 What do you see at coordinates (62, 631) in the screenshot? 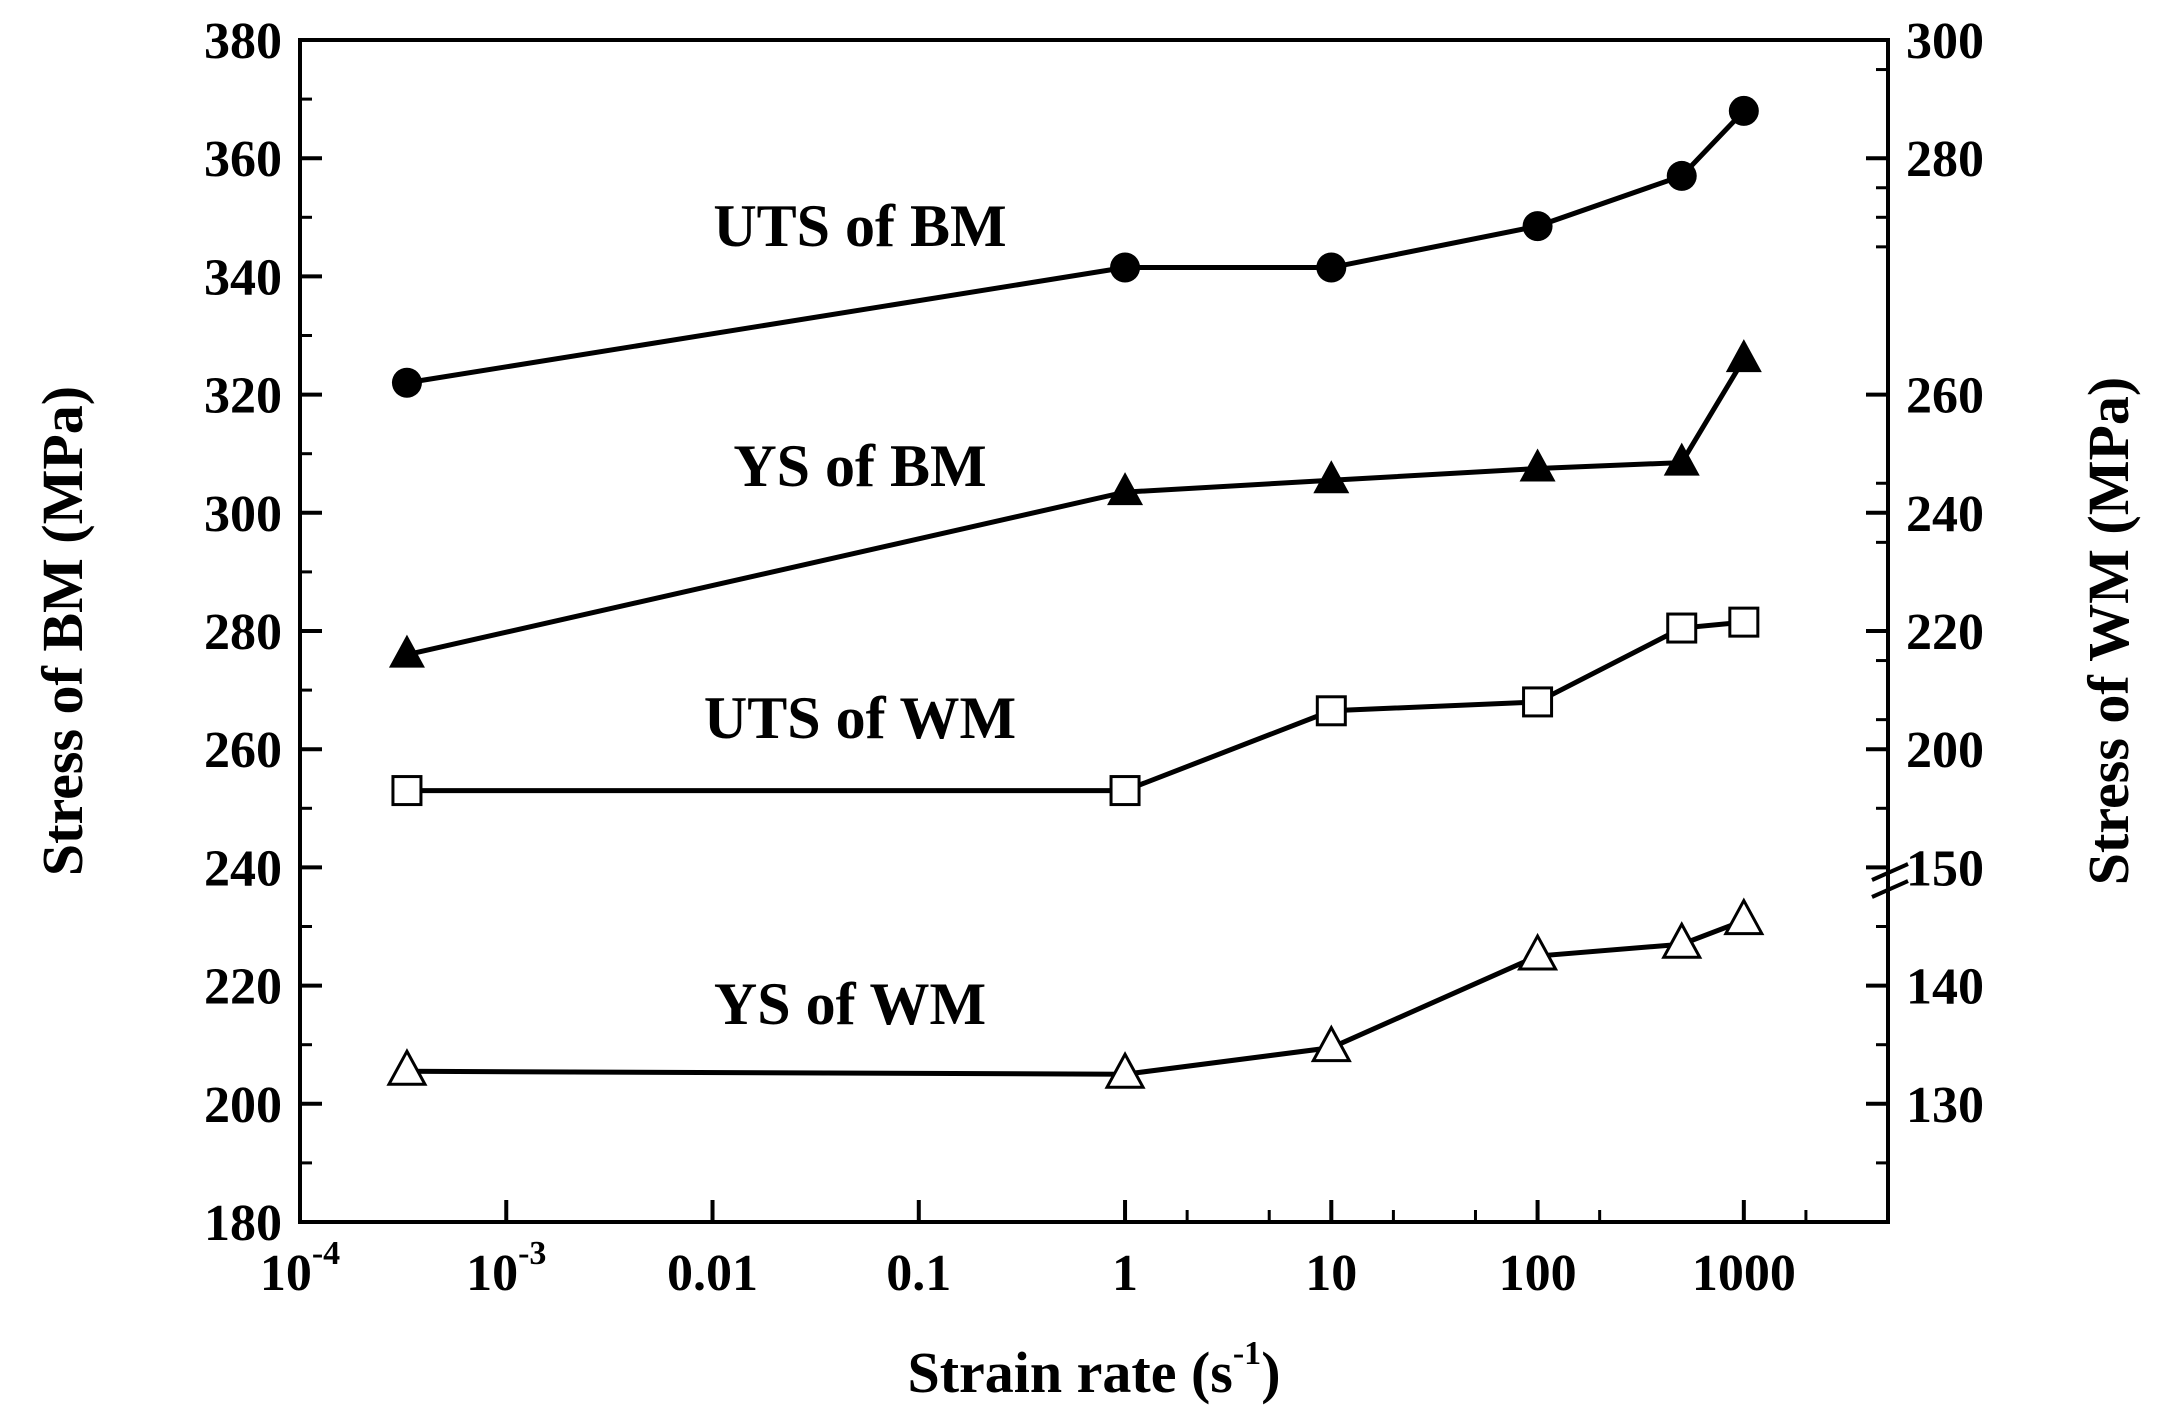
I see `y-left-axis-title: Stress of BM (MPa)` at bounding box center [62, 631].